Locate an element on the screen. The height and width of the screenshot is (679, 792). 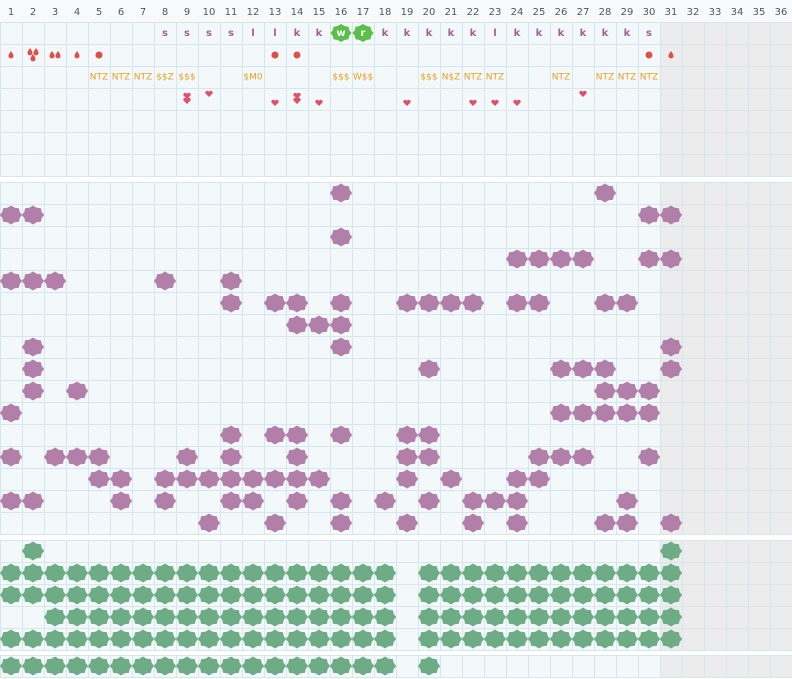
tag: W$$ is located at coordinates (363, 78).